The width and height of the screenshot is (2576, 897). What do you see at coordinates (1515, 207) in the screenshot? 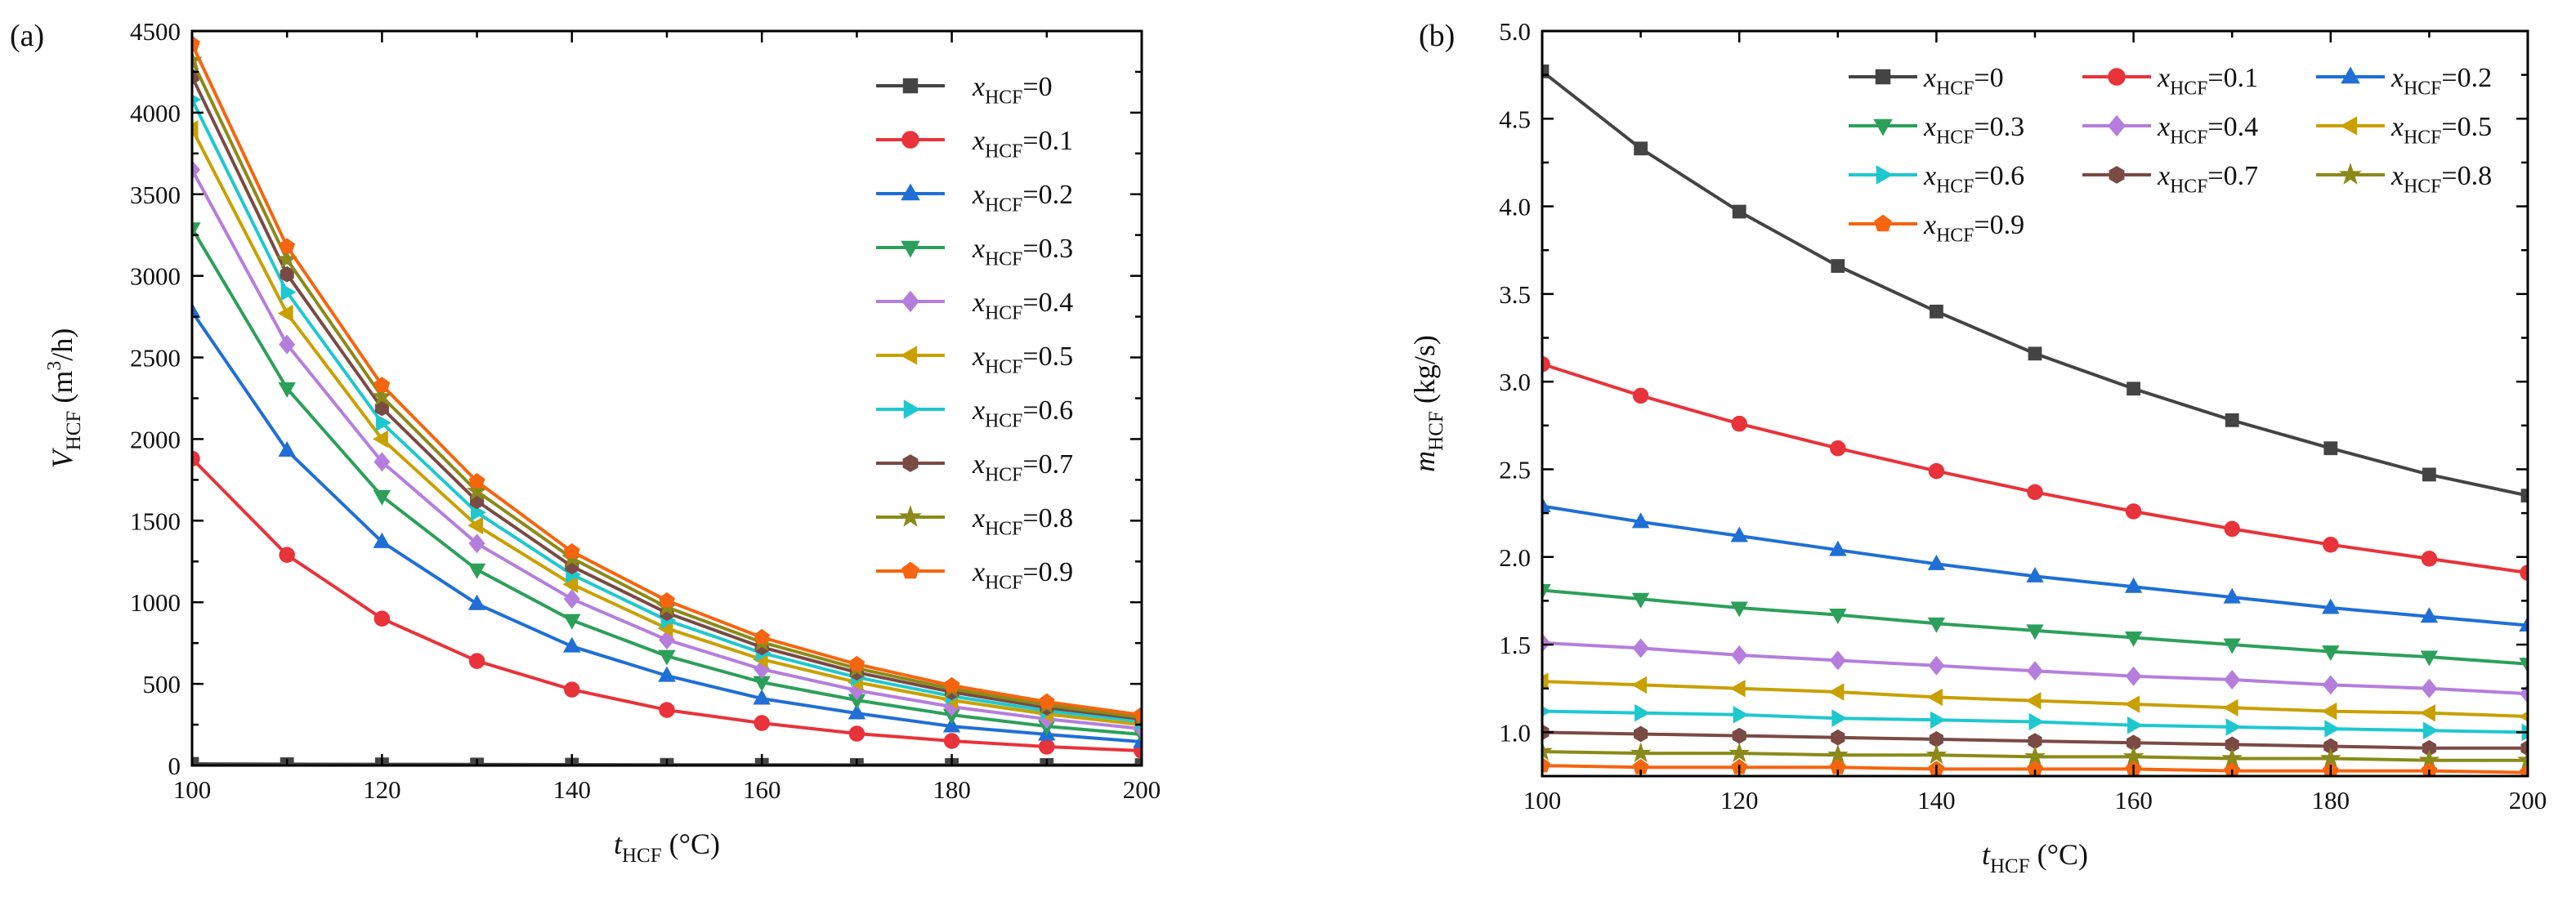
I see `y-tick-label: 4.0` at bounding box center [1515, 207].